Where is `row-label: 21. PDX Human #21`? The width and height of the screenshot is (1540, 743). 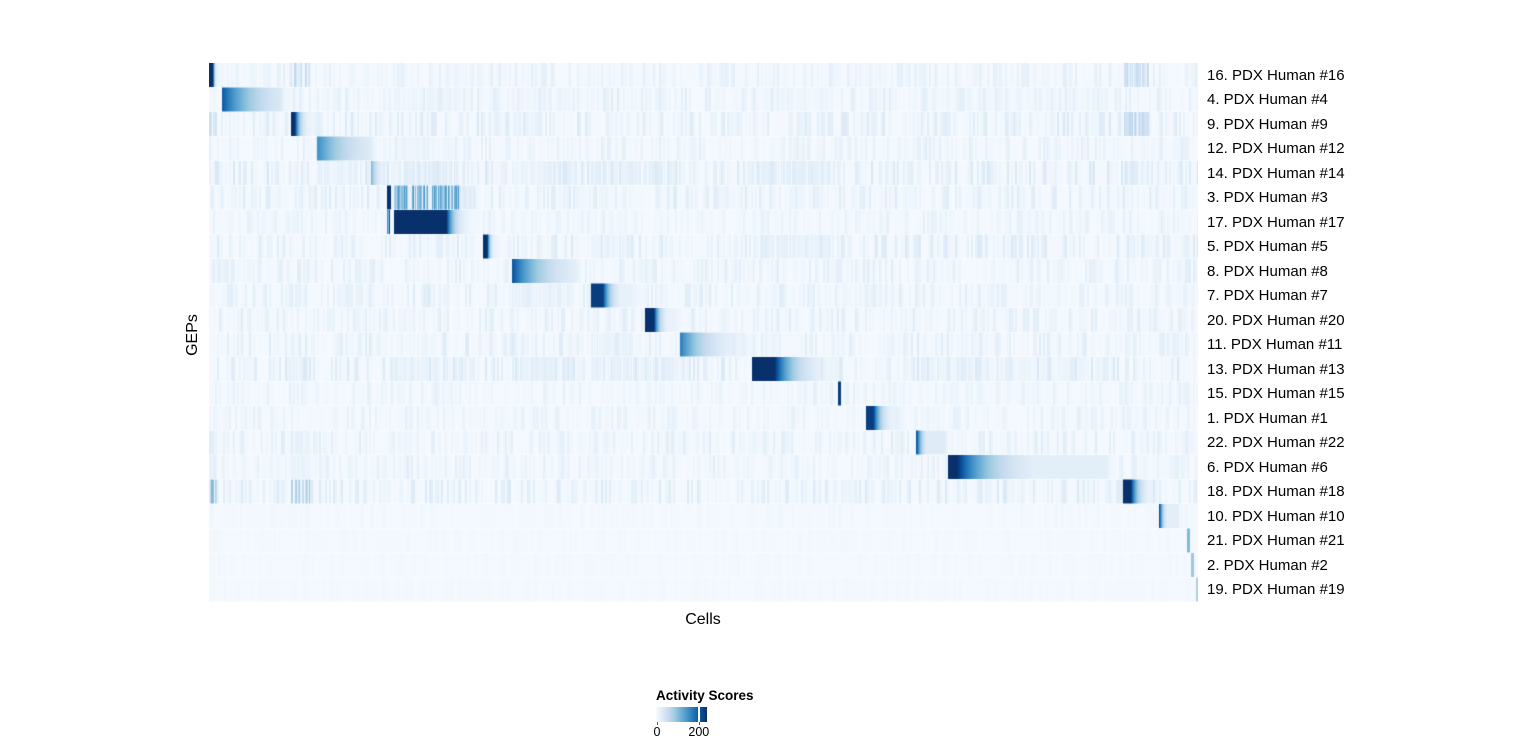
row-label: 21. PDX Human #21 is located at coordinates (1276, 541).